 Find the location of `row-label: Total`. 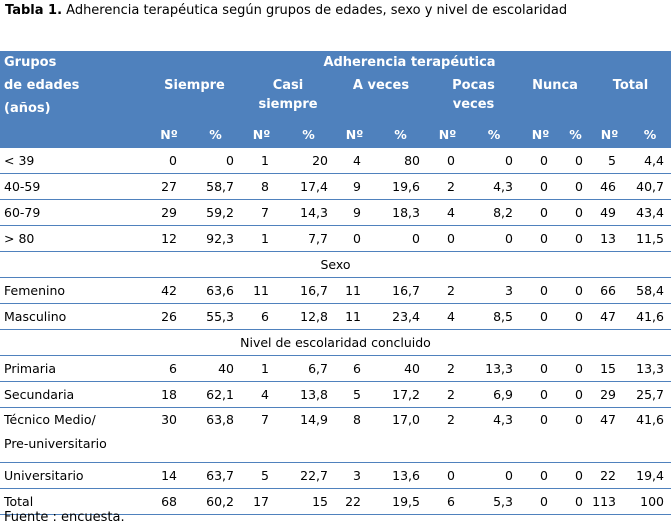

row-label: Total is located at coordinates (74, 501).